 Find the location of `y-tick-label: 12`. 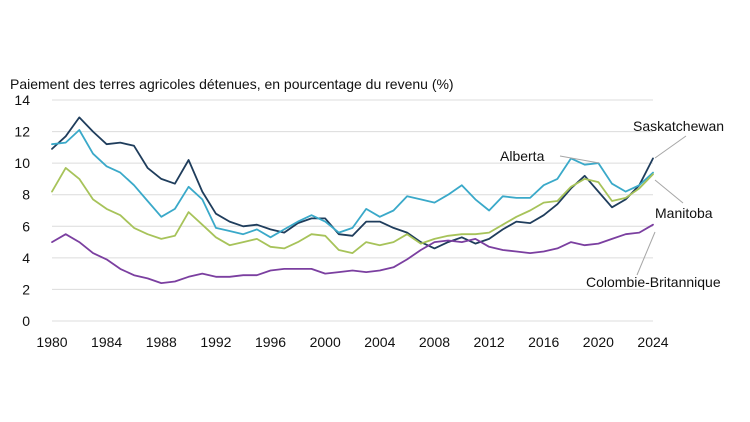

y-tick-label: 12 is located at coordinates (22, 132).